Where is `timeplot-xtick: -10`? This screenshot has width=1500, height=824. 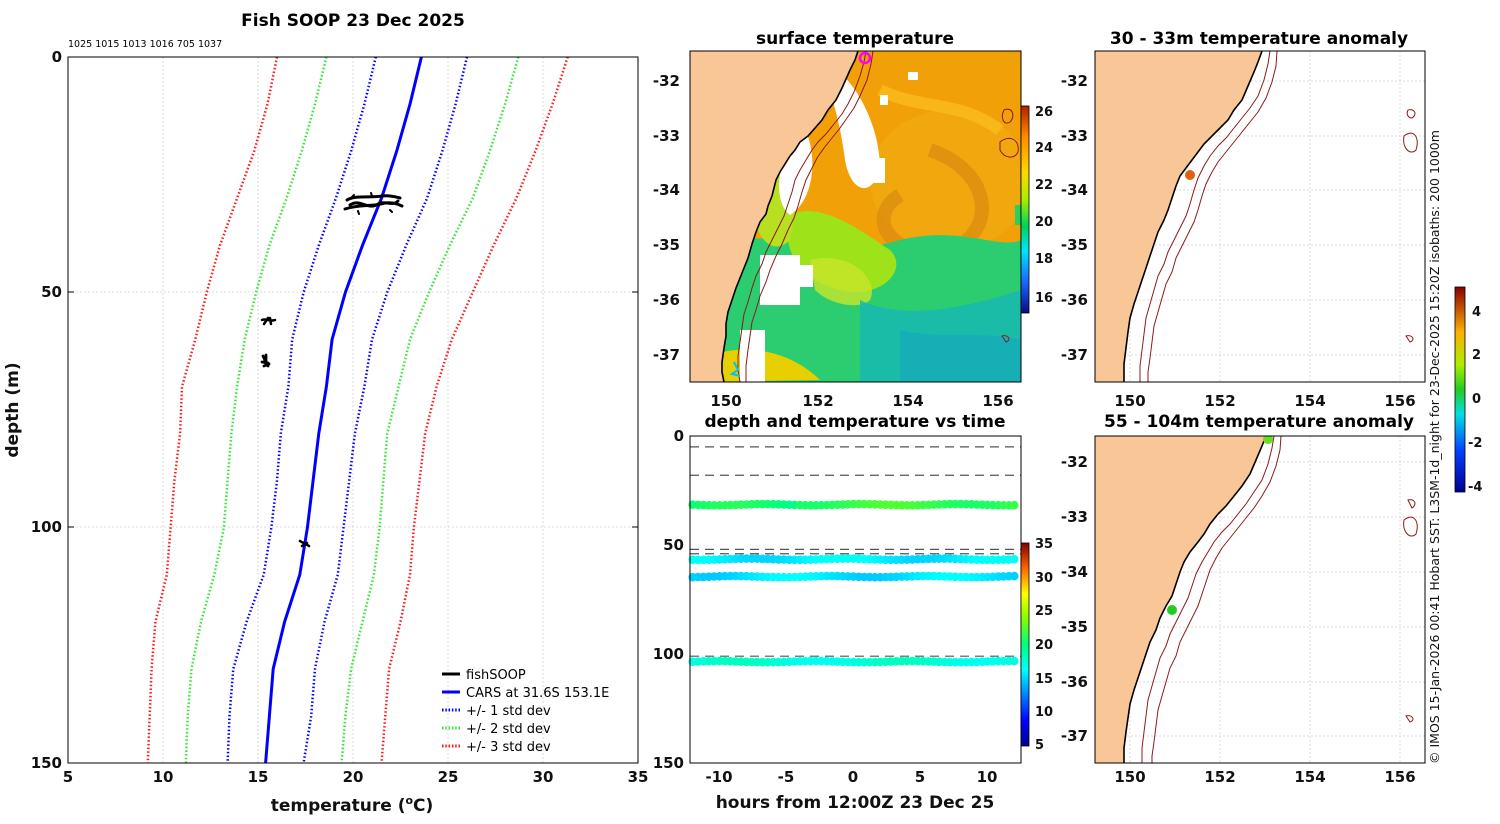
timeplot-xtick: -10 is located at coordinates (718, 777).